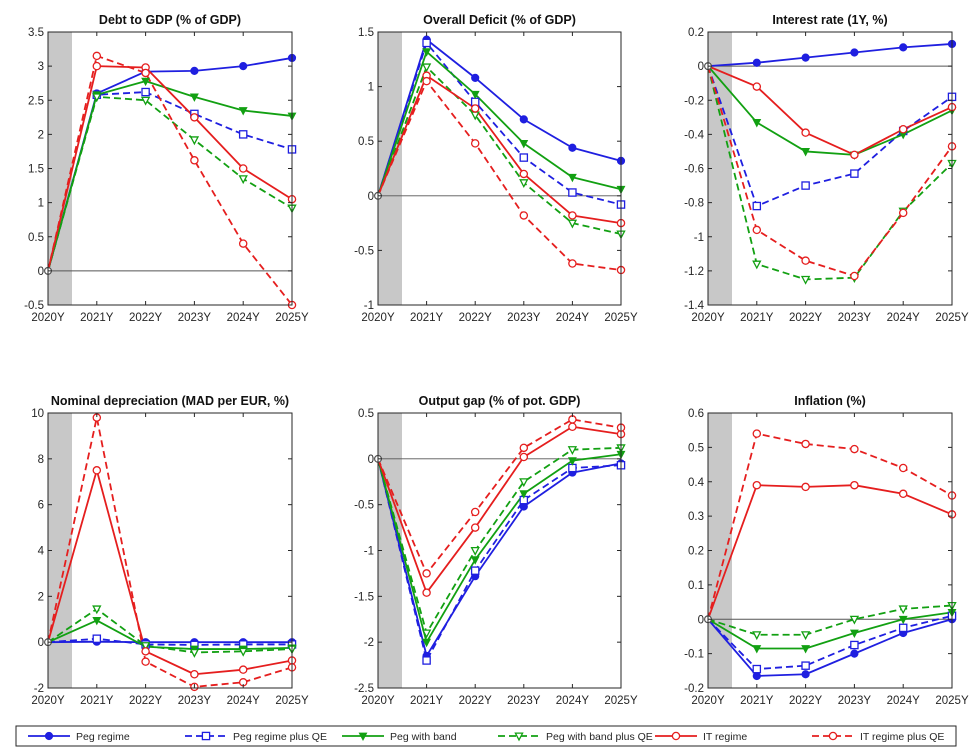 The height and width of the screenshot is (754, 971). Describe the element at coordinates (499, 20) in the screenshot. I see `panel-title: Overall Deficit (% of GDP)` at that location.